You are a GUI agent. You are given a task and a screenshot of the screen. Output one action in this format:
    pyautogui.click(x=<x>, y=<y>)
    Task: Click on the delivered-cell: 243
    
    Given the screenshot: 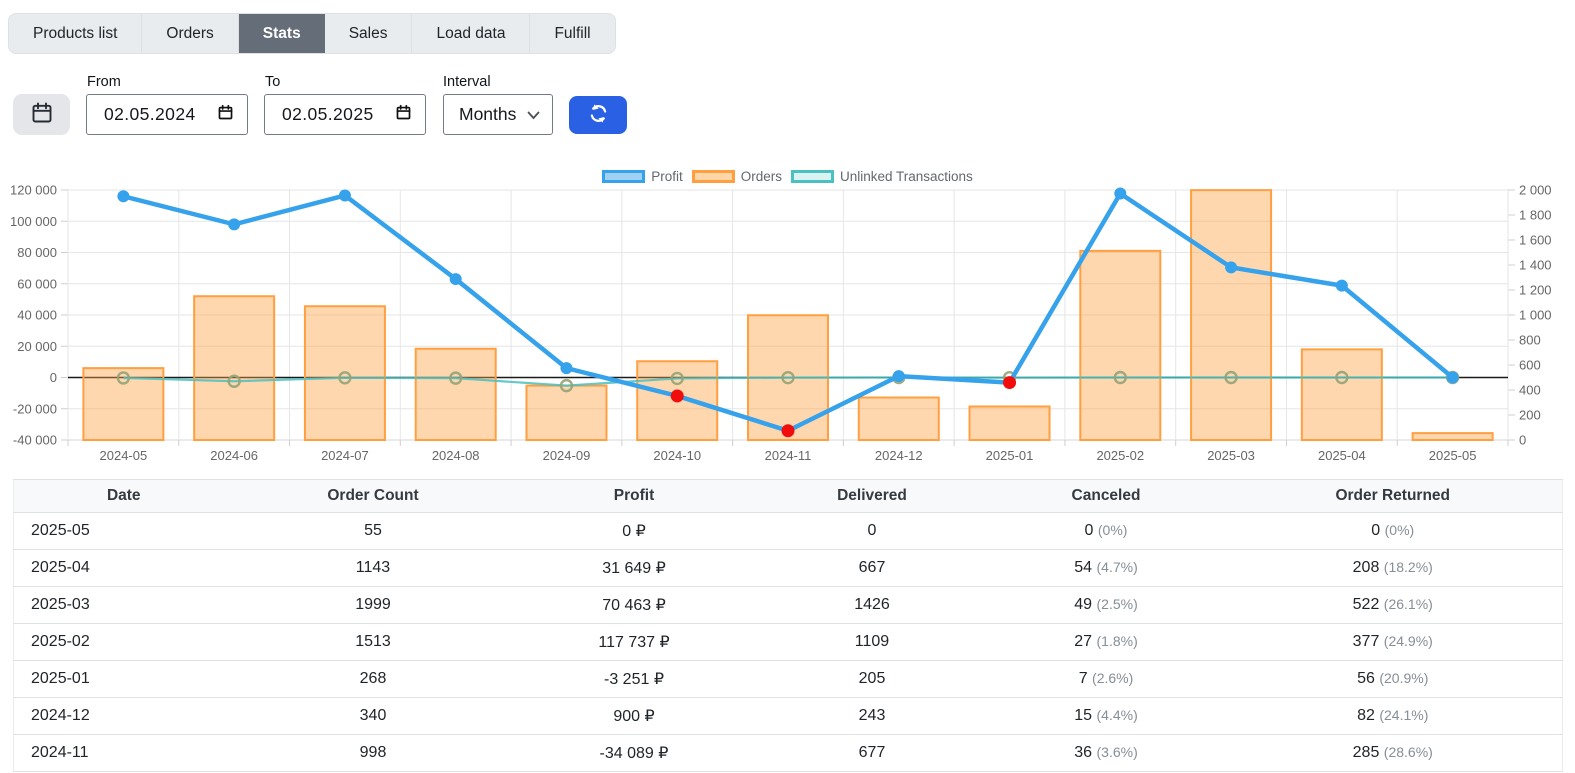 What is the action you would take?
    pyautogui.click(x=872, y=716)
    